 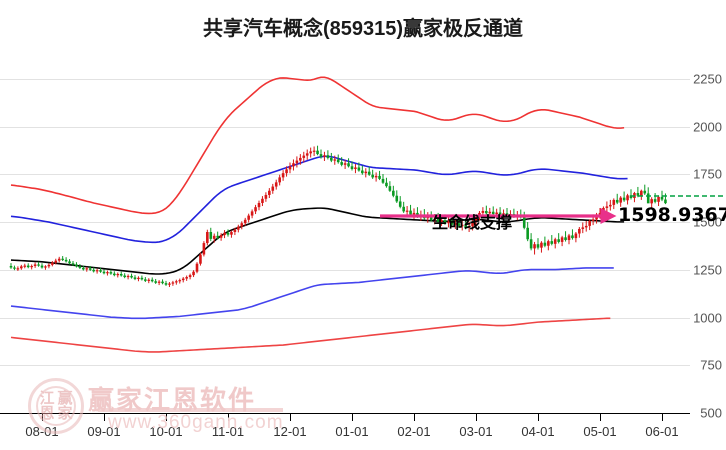 What do you see at coordinates (711, 413) in the screenshot?
I see `y-axis-tick-label: 500` at bounding box center [711, 413].